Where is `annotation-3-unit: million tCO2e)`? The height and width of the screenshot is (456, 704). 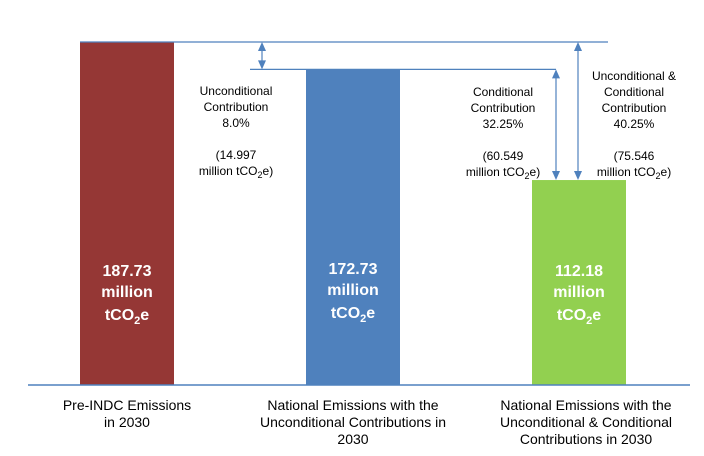 annotation-3-unit: million tCO2e) is located at coordinates (634, 173).